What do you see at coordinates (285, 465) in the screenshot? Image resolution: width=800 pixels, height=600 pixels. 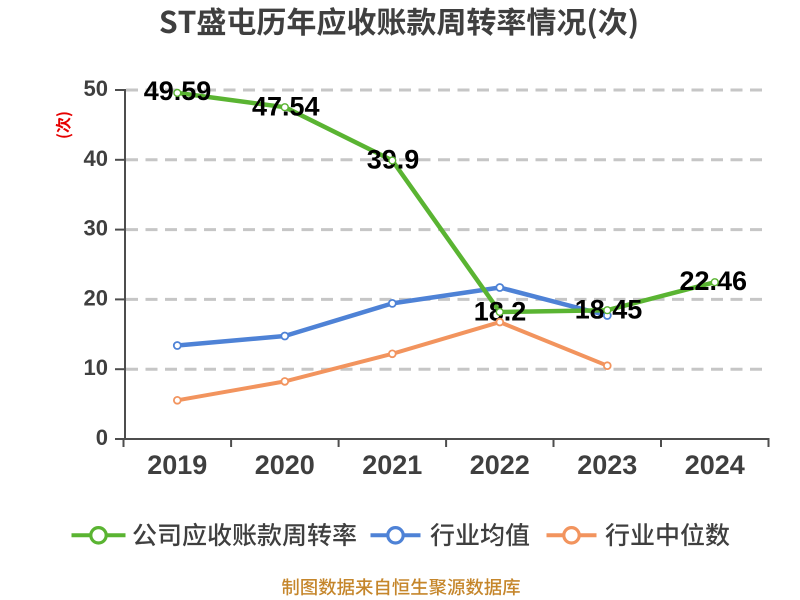 I see `svg-text: 2020` at bounding box center [285, 465].